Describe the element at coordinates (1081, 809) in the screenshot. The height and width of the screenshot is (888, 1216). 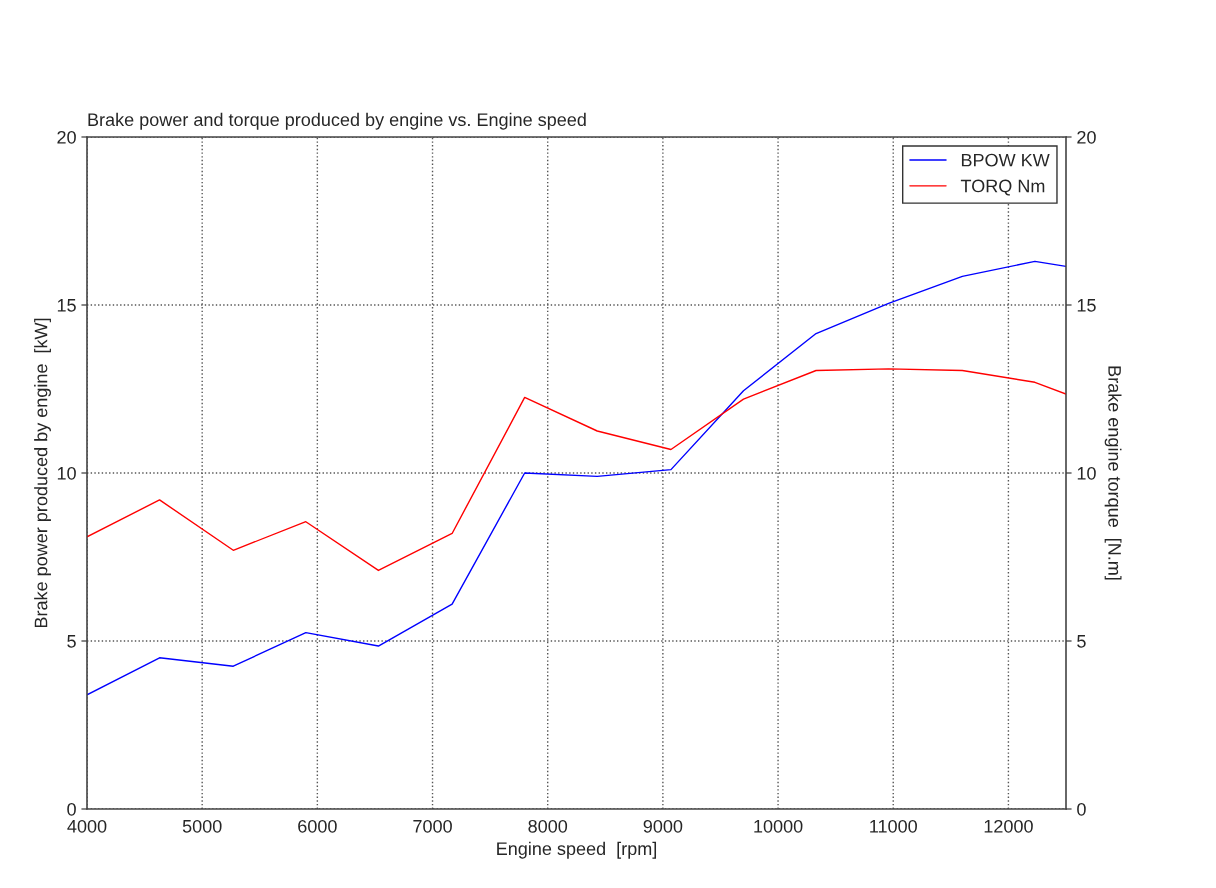
I see `y2-tick-label: 0` at that location.